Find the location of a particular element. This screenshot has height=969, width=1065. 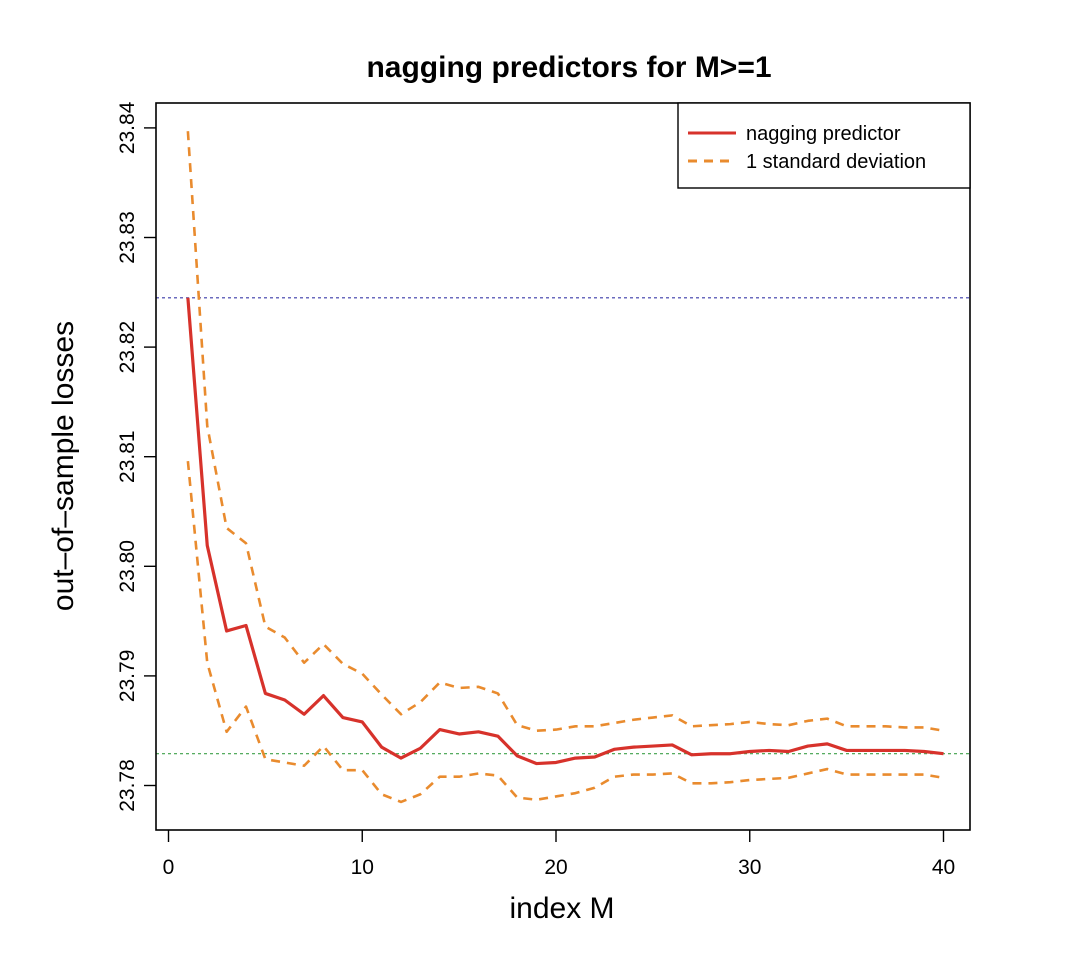

y-tick-label: 23.79 is located at coordinates (127, 676).